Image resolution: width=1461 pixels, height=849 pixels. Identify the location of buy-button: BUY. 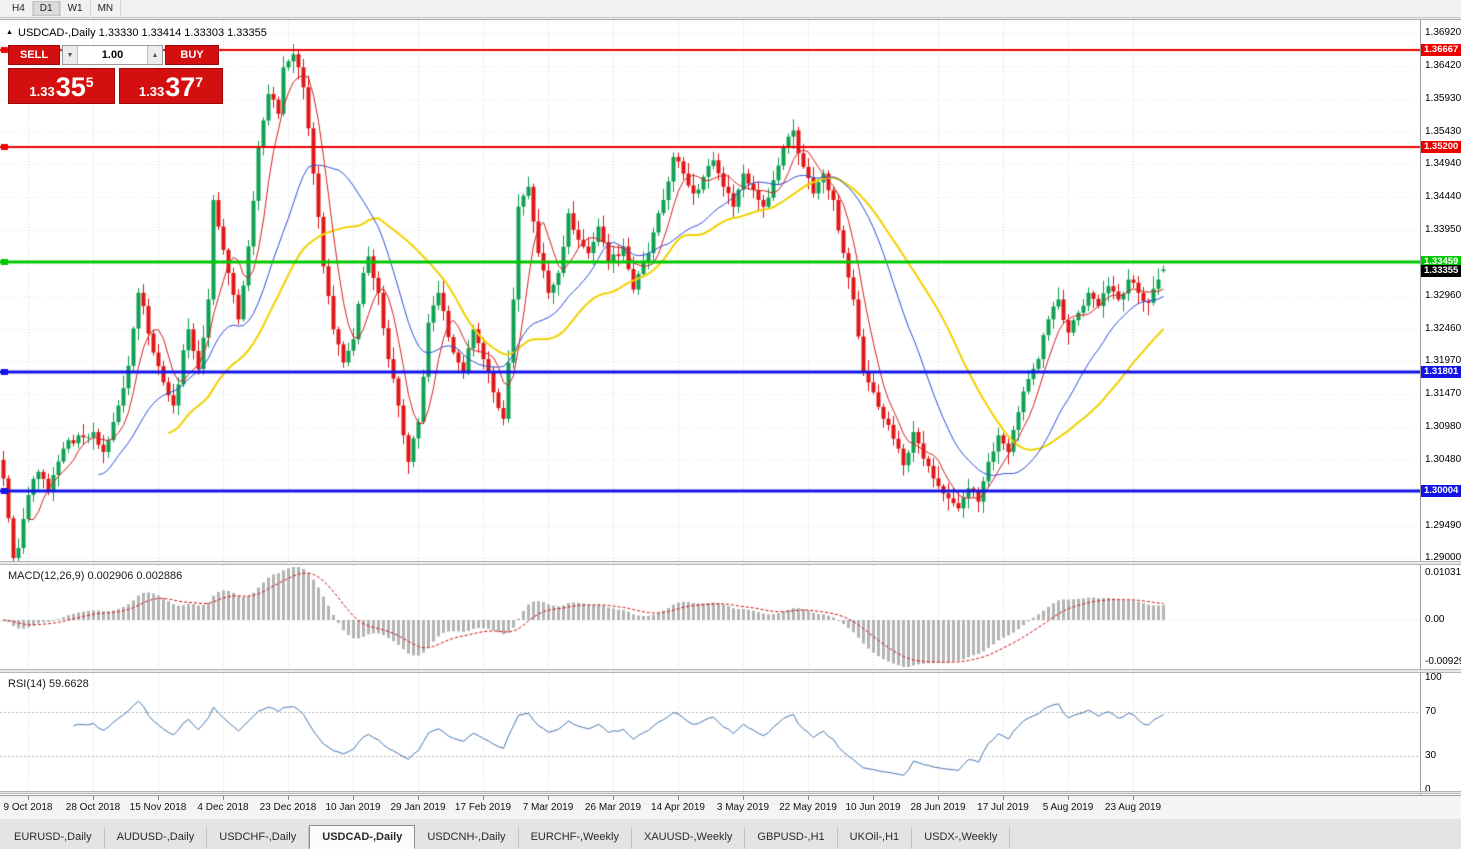
(192, 55).